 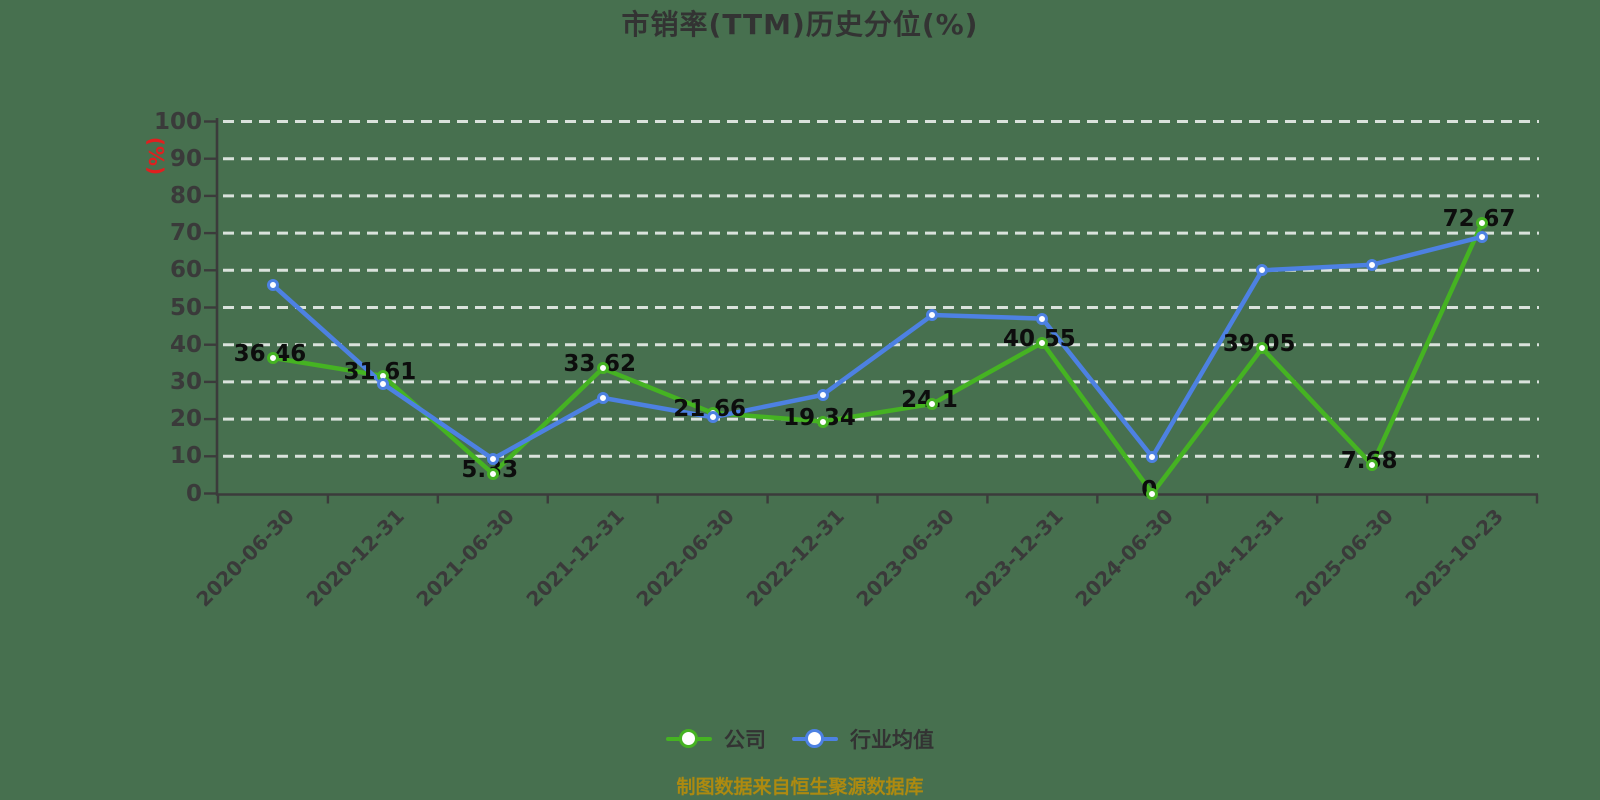 I want to click on y-tick-label: 10, so click(x=185, y=456).